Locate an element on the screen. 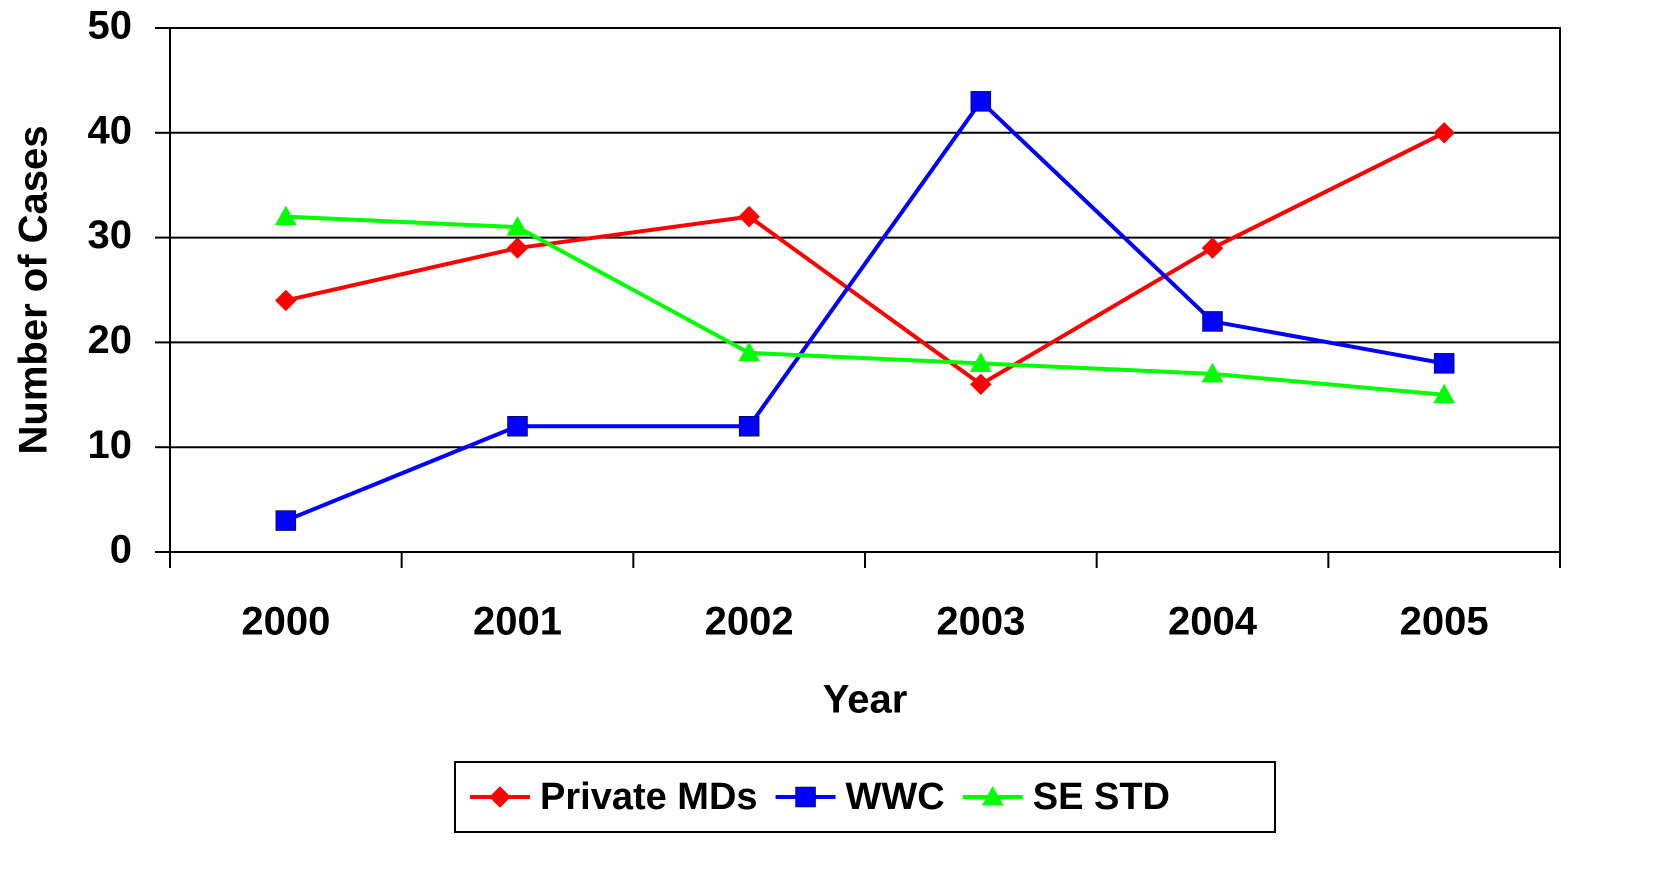 Image resolution: width=1660 pixels, height=883 pixels. x-tick-label: 2005 is located at coordinates (1444, 622).